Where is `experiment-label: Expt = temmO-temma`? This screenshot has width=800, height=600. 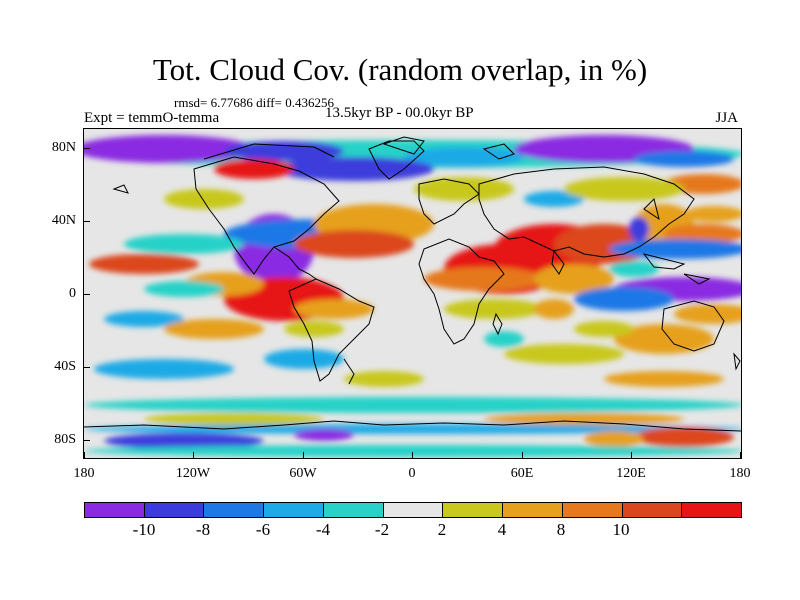
experiment-label: Expt = temmO-temma is located at coordinates (152, 118).